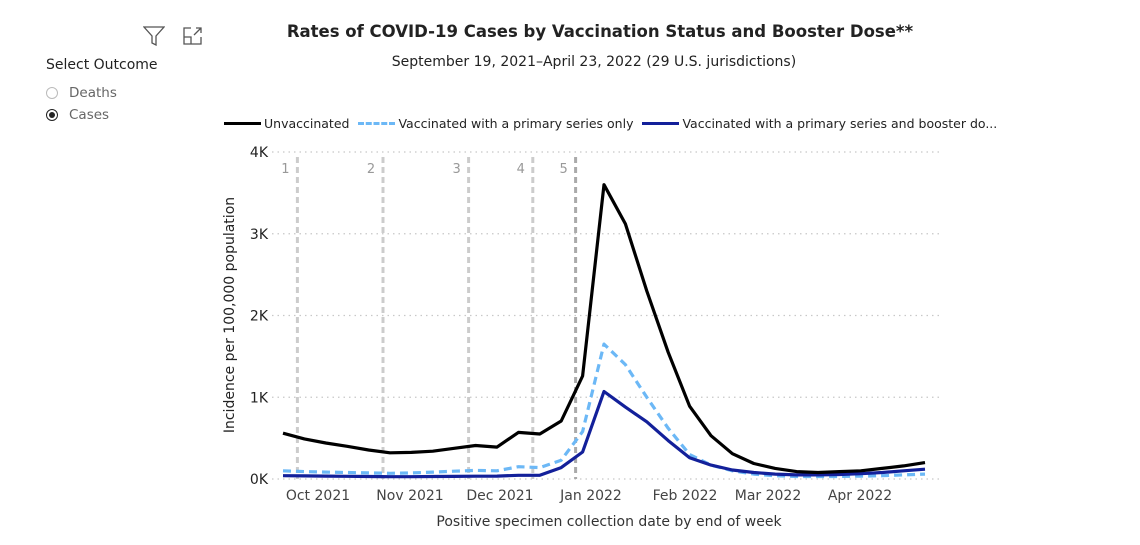 The height and width of the screenshot is (545, 1140). I want to click on radio-deaths: Deaths, so click(81, 93).